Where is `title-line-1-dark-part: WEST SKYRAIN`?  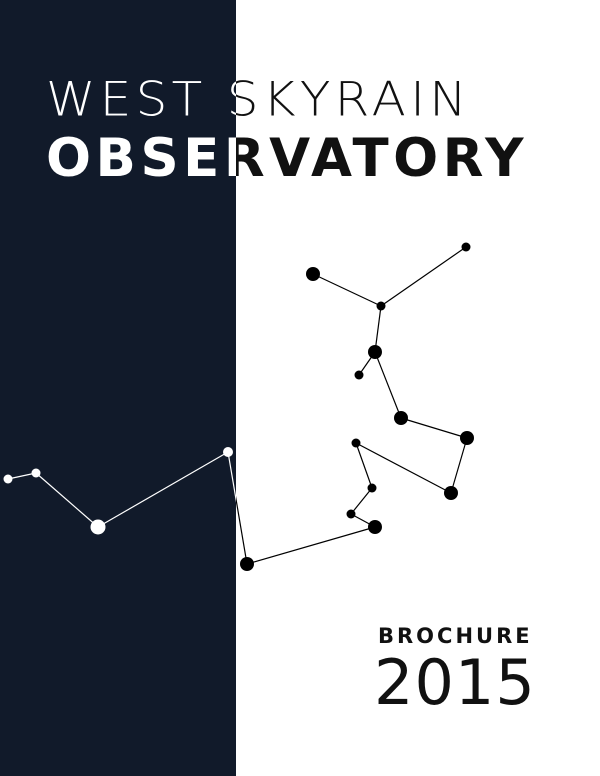 title-line-1-dark-part: WEST SKYRAIN is located at coordinates (141, 100).